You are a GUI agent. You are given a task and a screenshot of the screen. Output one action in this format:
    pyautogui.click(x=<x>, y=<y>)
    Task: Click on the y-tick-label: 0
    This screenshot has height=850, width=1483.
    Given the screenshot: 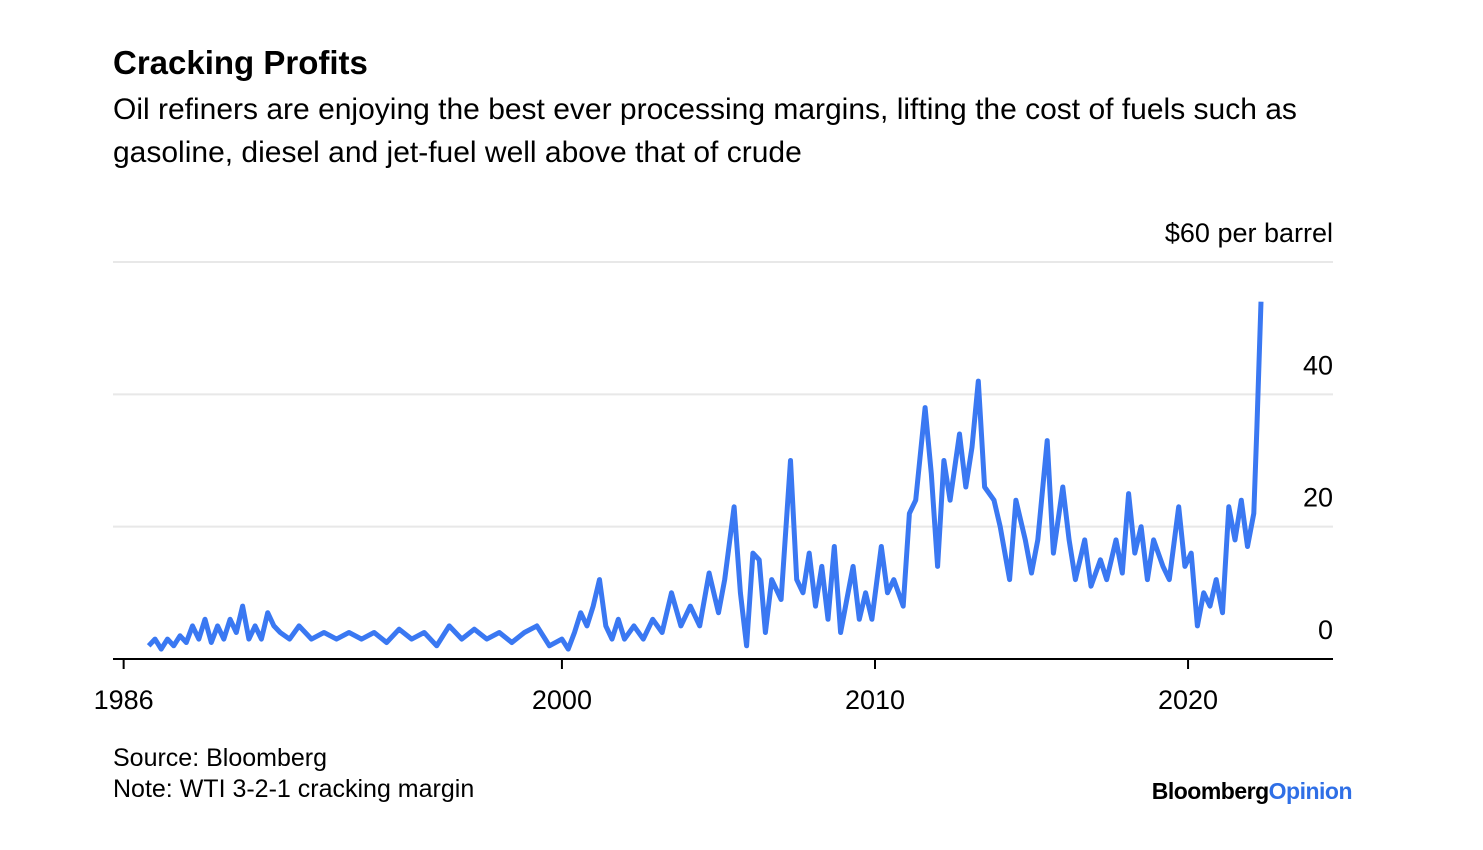 What is the action you would take?
    pyautogui.click(x=1325, y=630)
    